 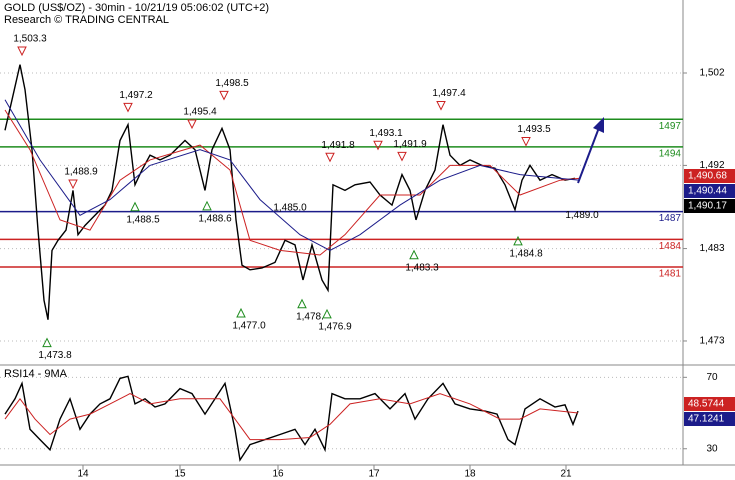 What do you see at coordinates (712, 448) in the screenshot?
I see `y-tick-label: 30` at bounding box center [712, 448].